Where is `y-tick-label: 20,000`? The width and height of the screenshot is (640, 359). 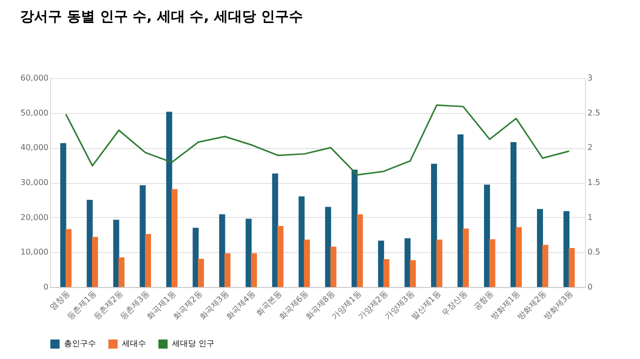
y-tick-label: 20,000 is located at coordinates (34, 217).